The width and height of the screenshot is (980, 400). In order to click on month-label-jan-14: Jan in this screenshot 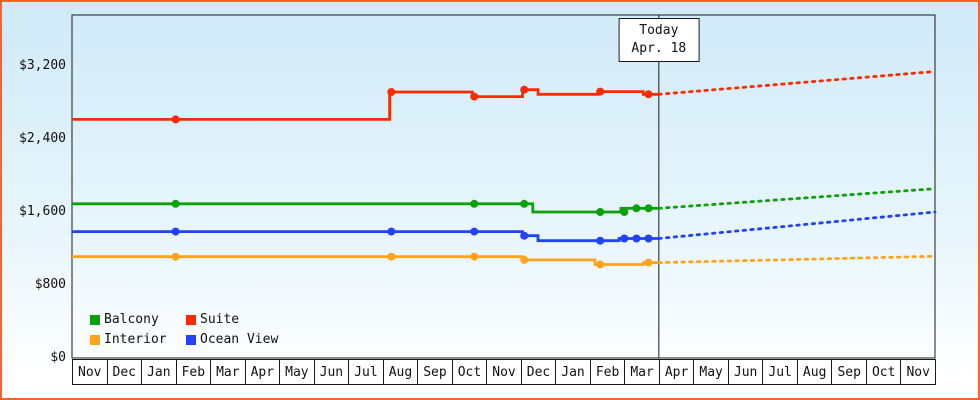, I will do `click(573, 372)`.